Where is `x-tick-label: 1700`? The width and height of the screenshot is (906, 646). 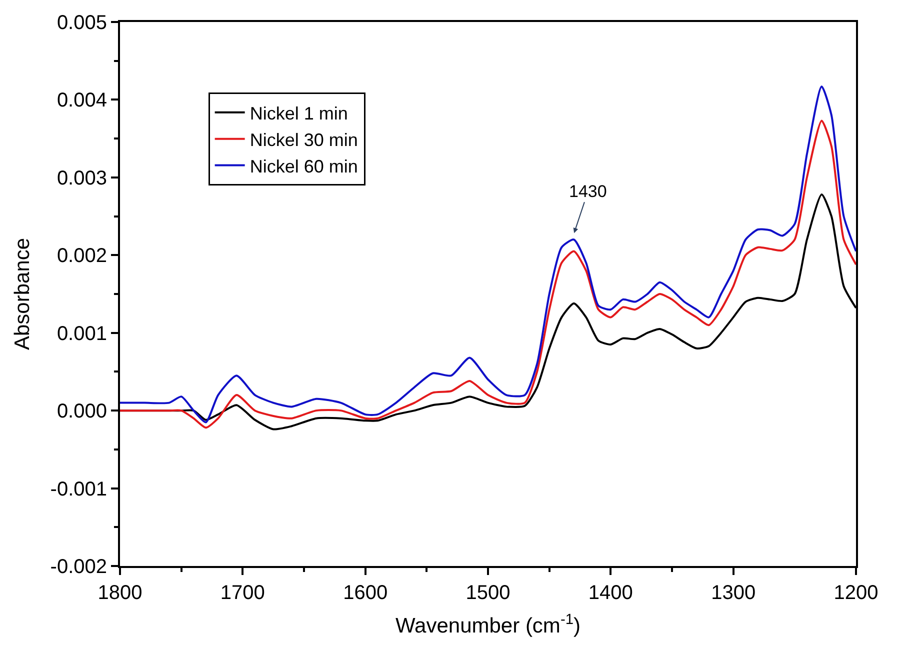 x-tick-label: 1700 is located at coordinates (242, 593).